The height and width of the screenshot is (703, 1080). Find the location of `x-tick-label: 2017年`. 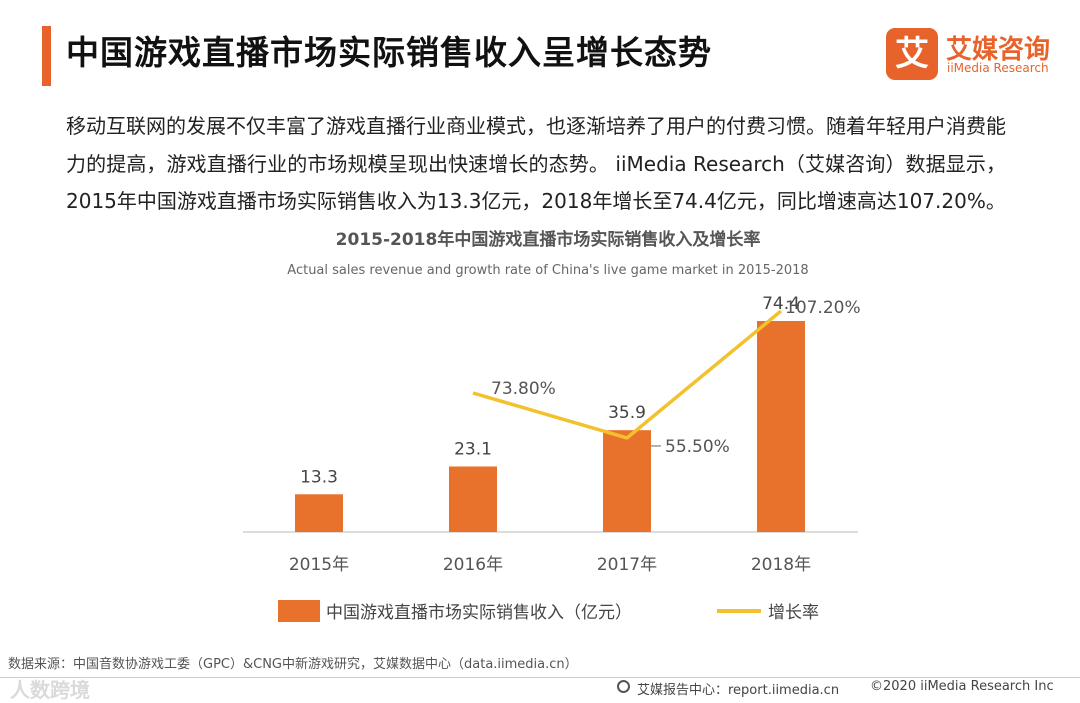

x-tick-label: 2017年 is located at coordinates (627, 565).